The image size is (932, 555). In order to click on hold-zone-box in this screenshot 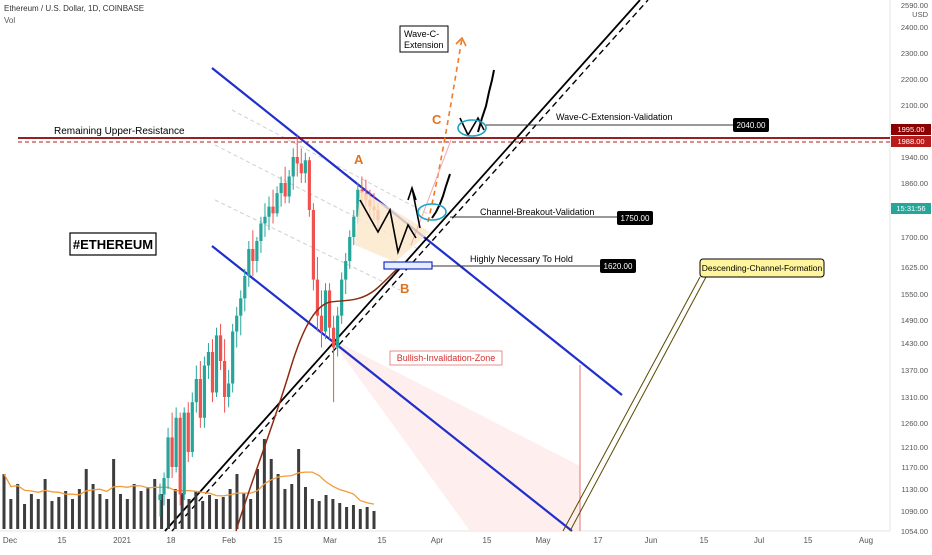, I will do `click(408, 265)`.